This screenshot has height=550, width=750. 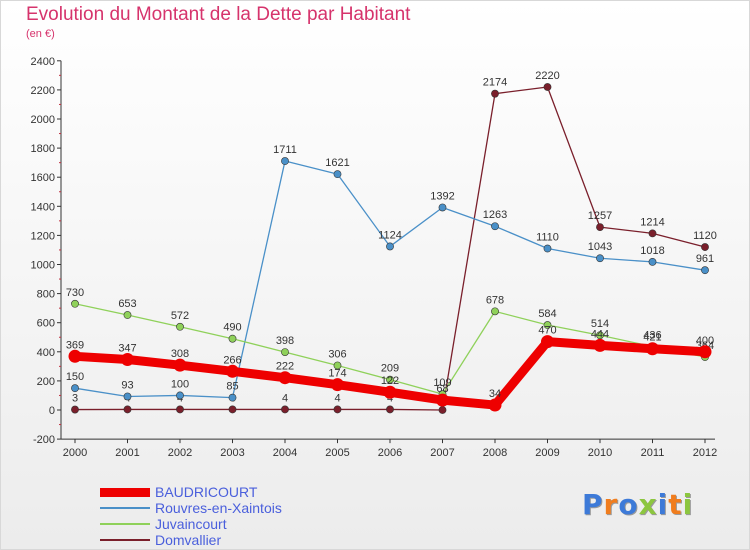 I want to click on data-label: 85, so click(x=232, y=387).